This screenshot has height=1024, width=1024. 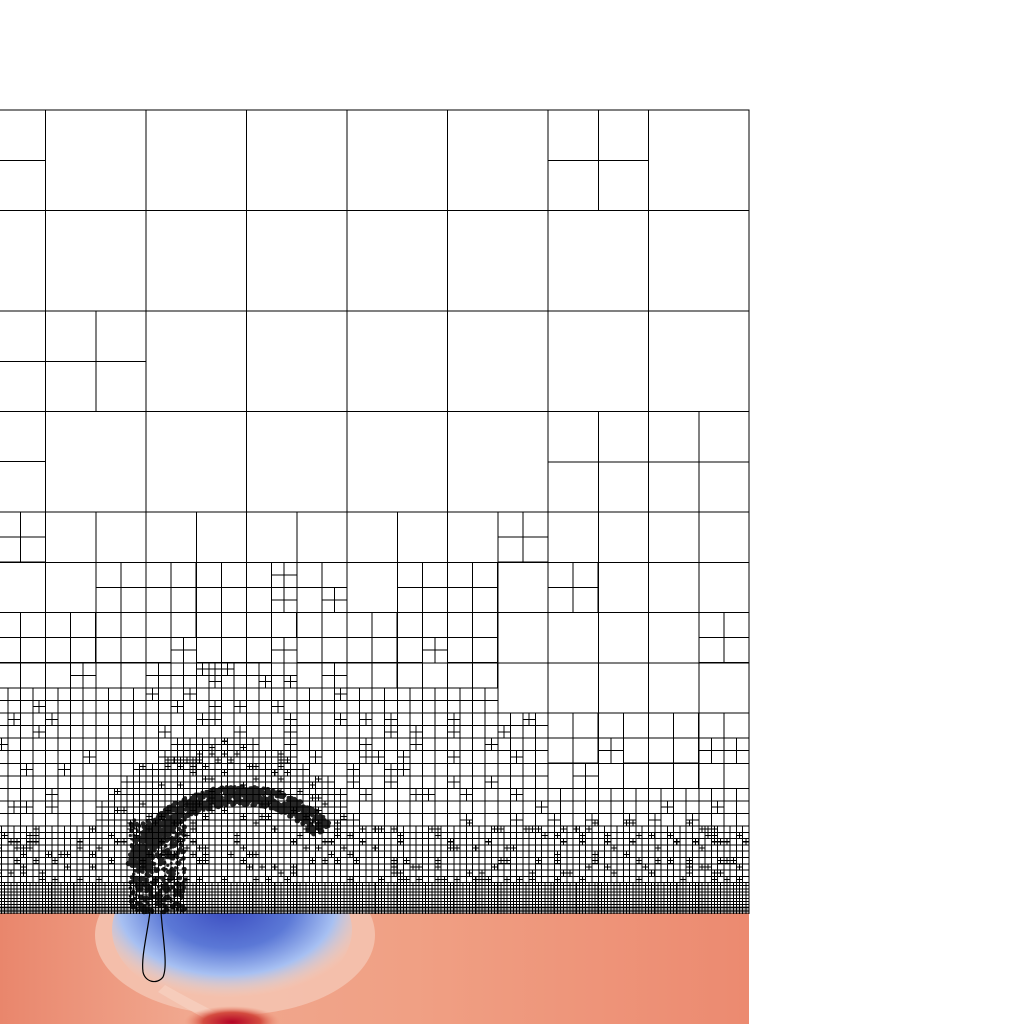 What do you see at coordinates (374, 968) in the screenshot?
I see `fluid-field` at bounding box center [374, 968].